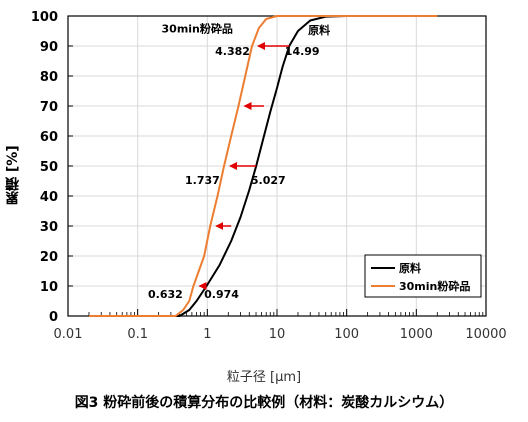  What do you see at coordinates (302, 51) in the screenshot?
I see `value-annotation: 14.99` at bounding box center [302, 51].